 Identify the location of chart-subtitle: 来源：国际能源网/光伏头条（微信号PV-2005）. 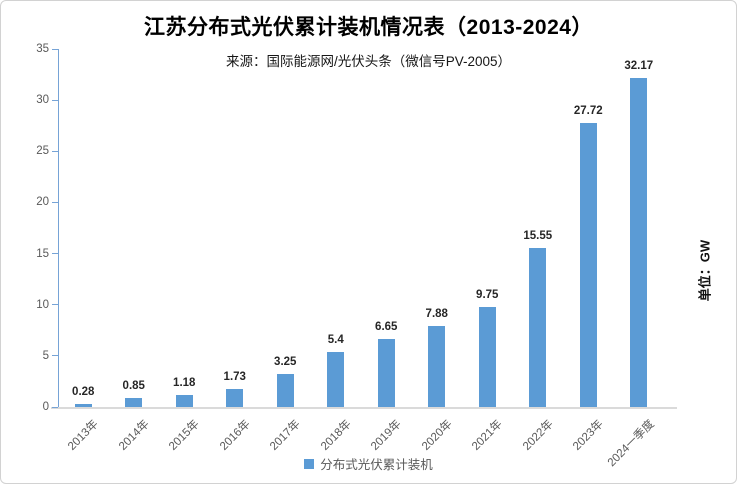
(368, 61).